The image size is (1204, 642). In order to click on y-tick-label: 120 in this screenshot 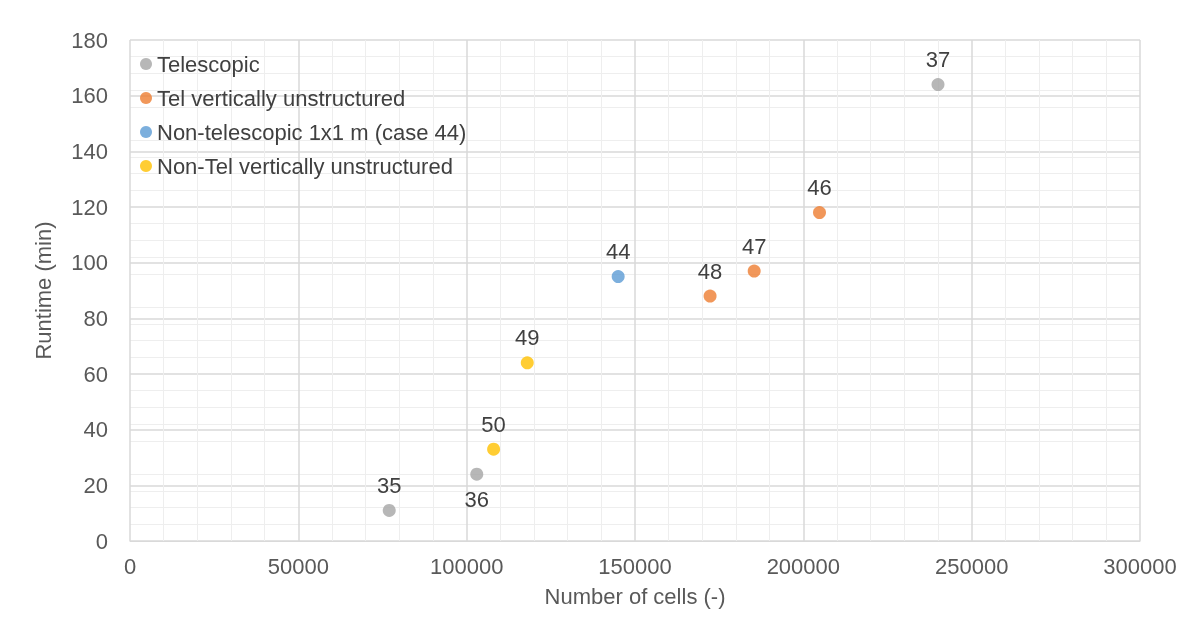, I will do `click(89, 207)`.